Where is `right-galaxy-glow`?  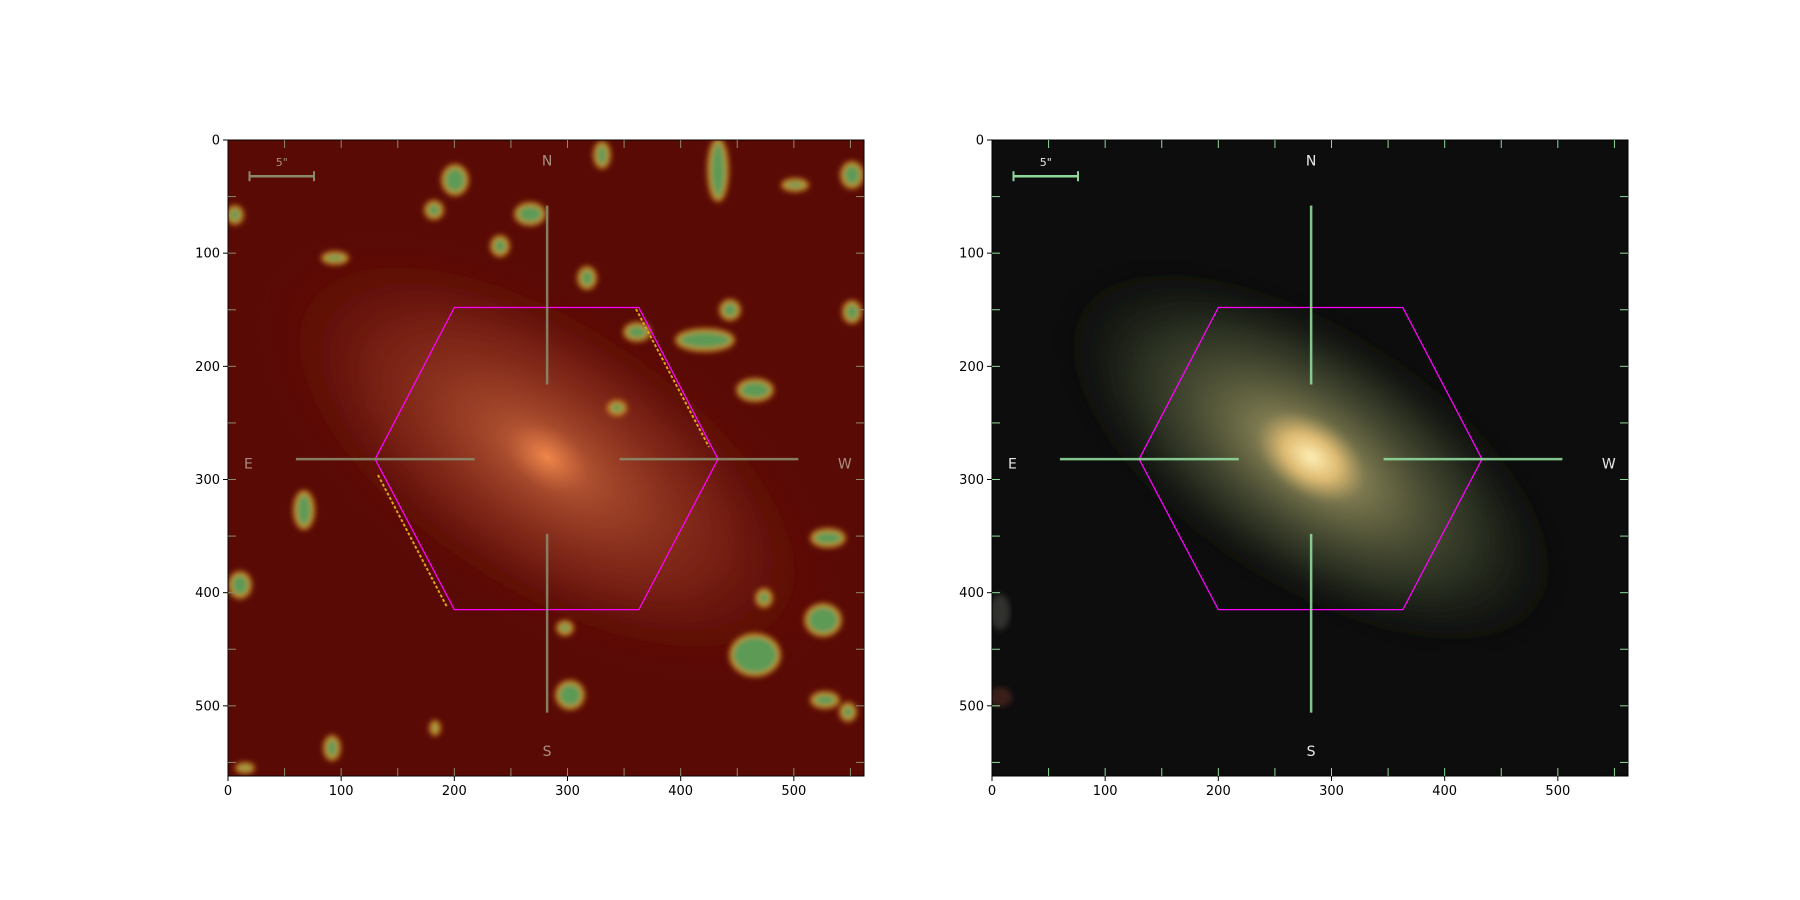 right-galaxy-glow is located at coordinates (1311, 457).